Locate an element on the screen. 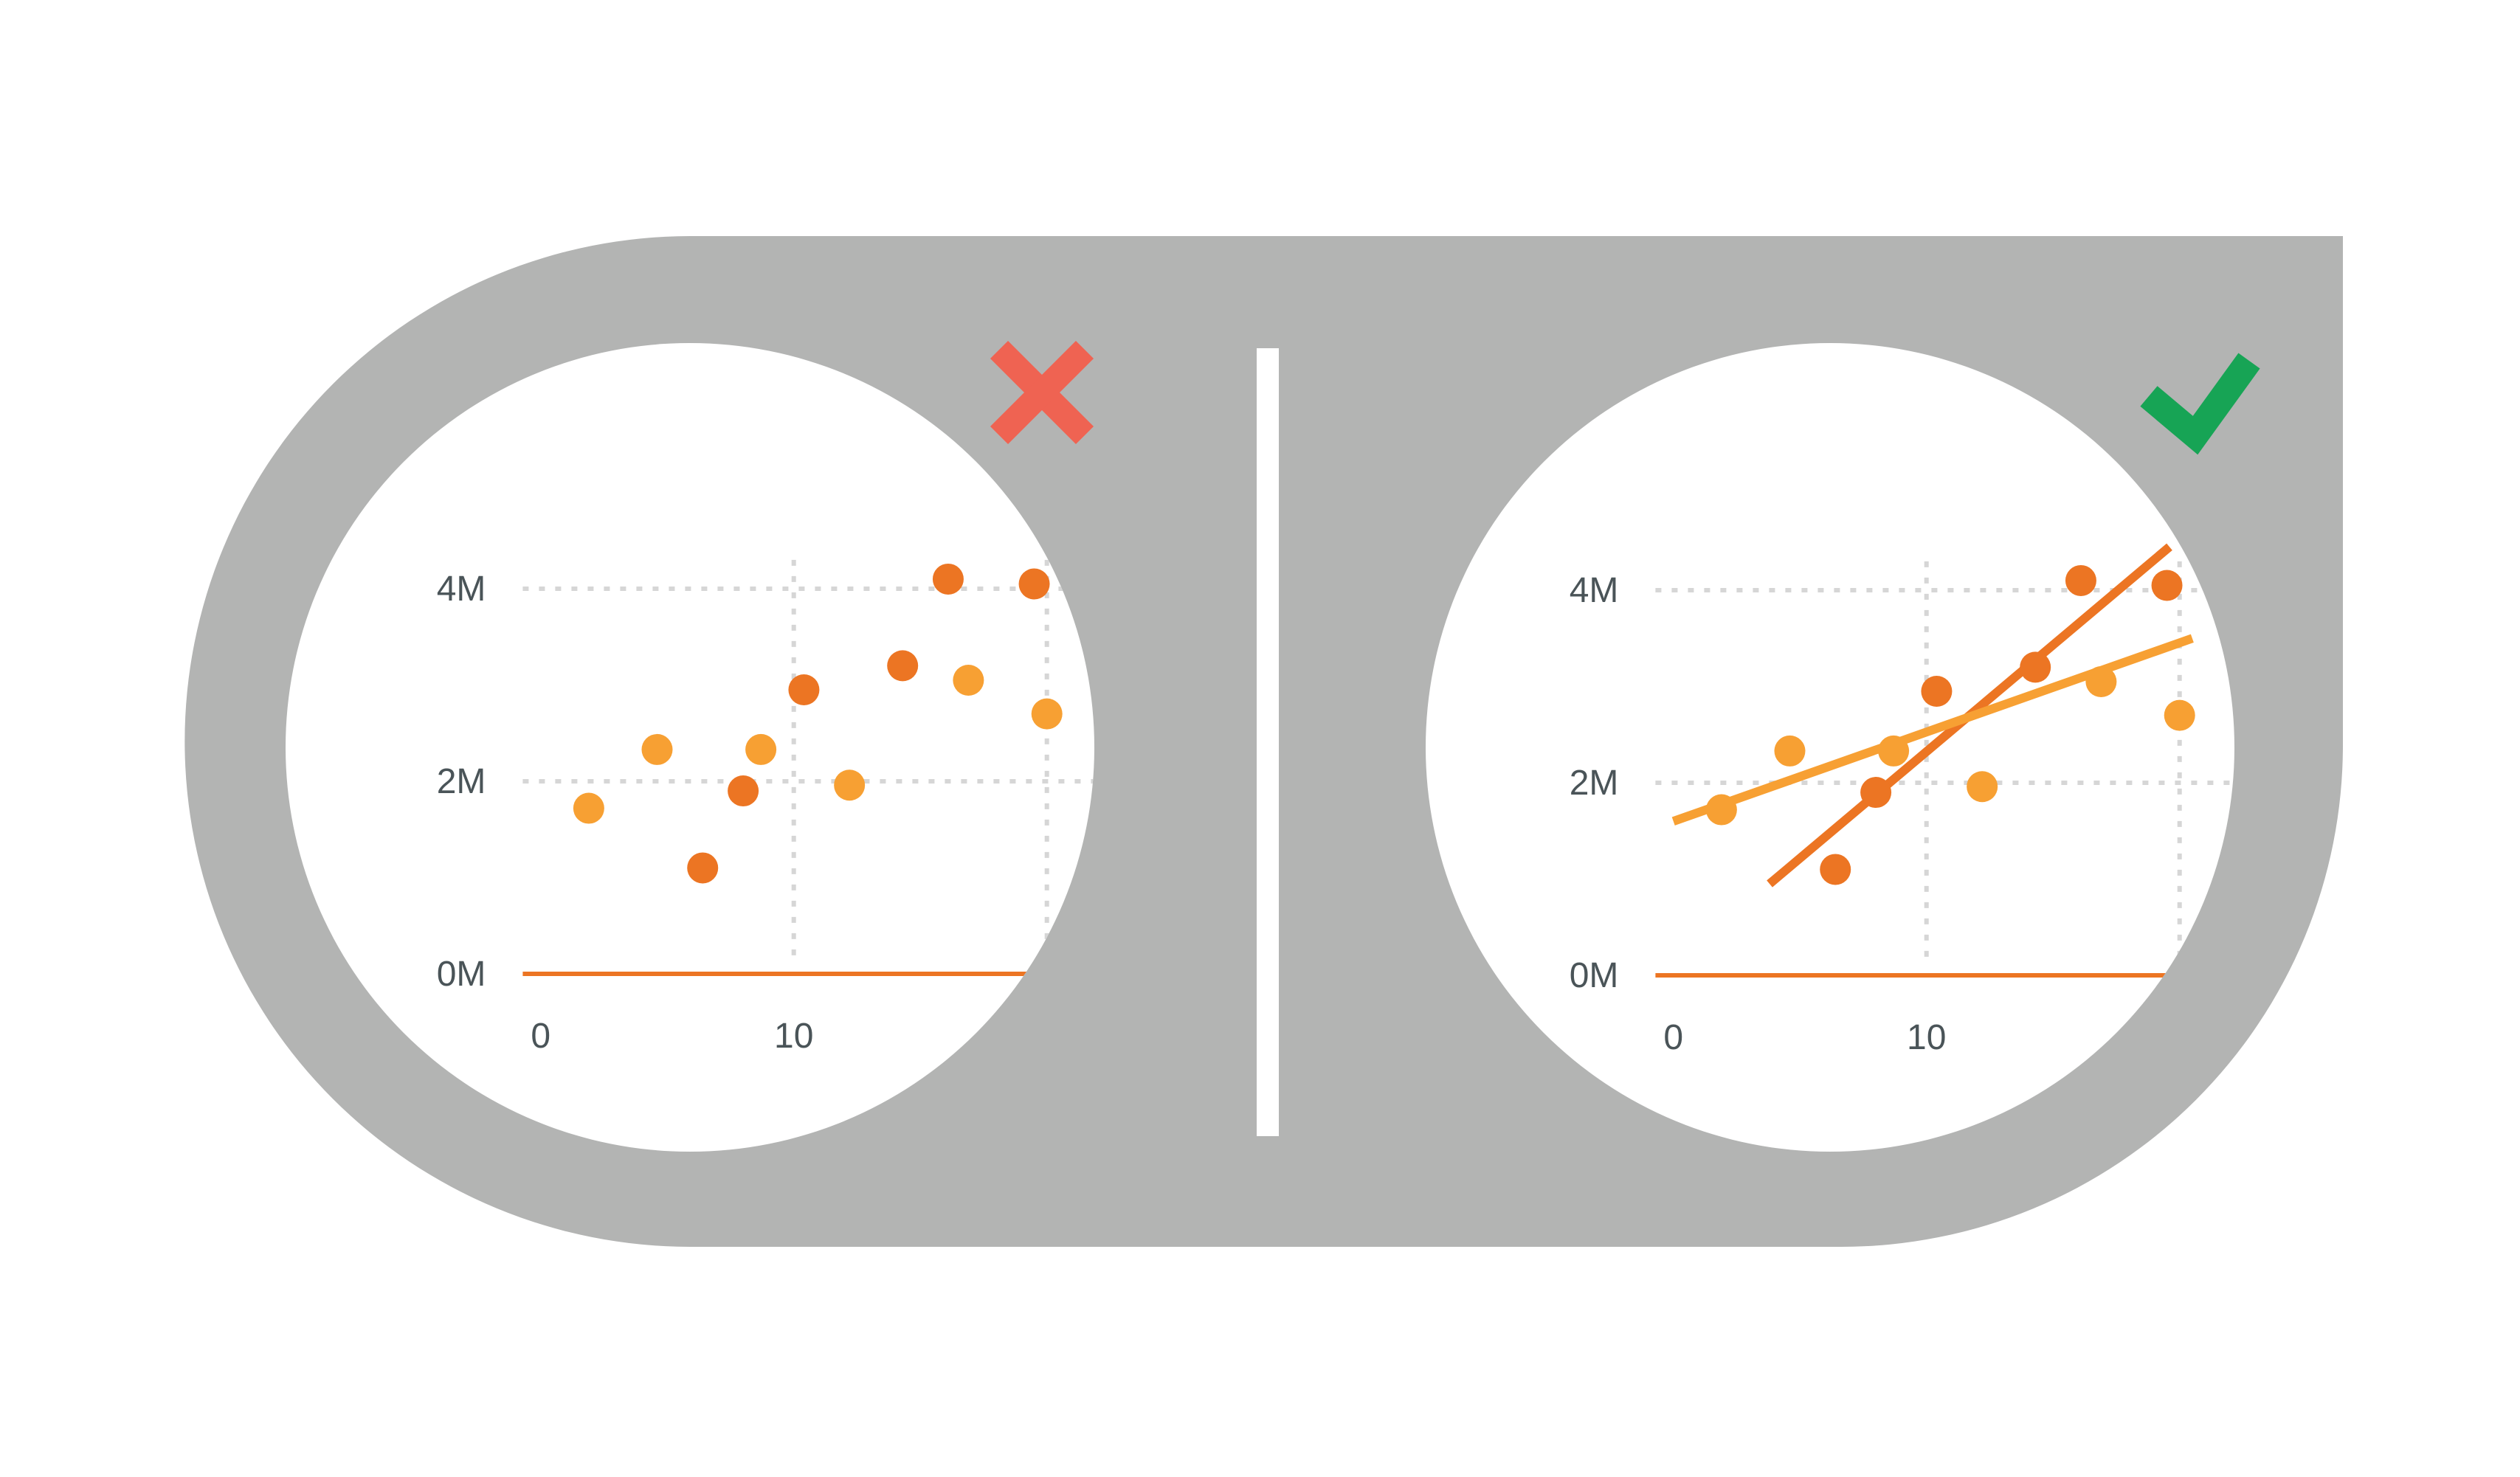 Image resolution: width=2520 pixels, height=1477 pixels. left-x-tick-label: 0 is located at coordinates (541, 1036).